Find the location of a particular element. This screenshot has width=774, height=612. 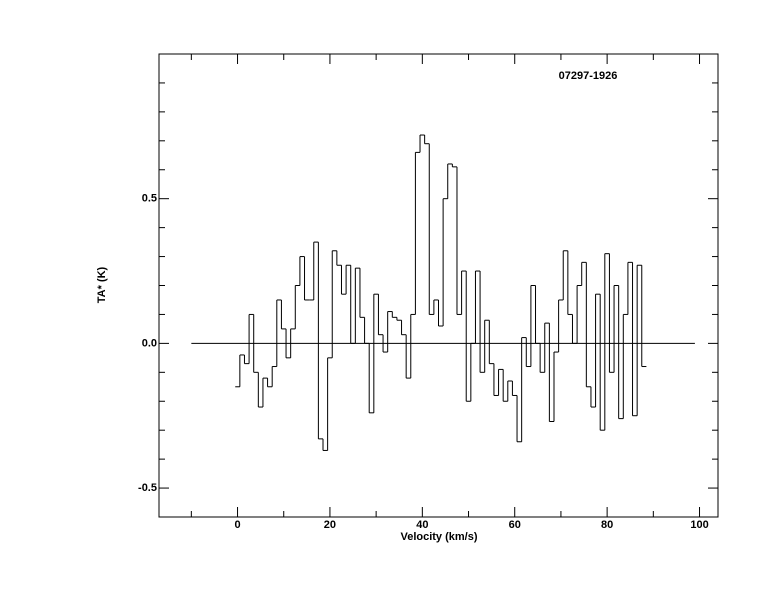

chart-title: 07297-1926 is located at coordinates (588, 76).